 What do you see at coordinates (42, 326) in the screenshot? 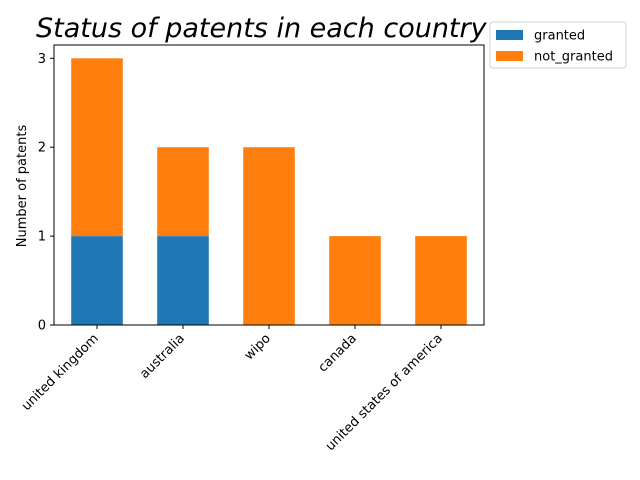
I see `y-tick-label-0: 0` at bounding box center [42, 326].